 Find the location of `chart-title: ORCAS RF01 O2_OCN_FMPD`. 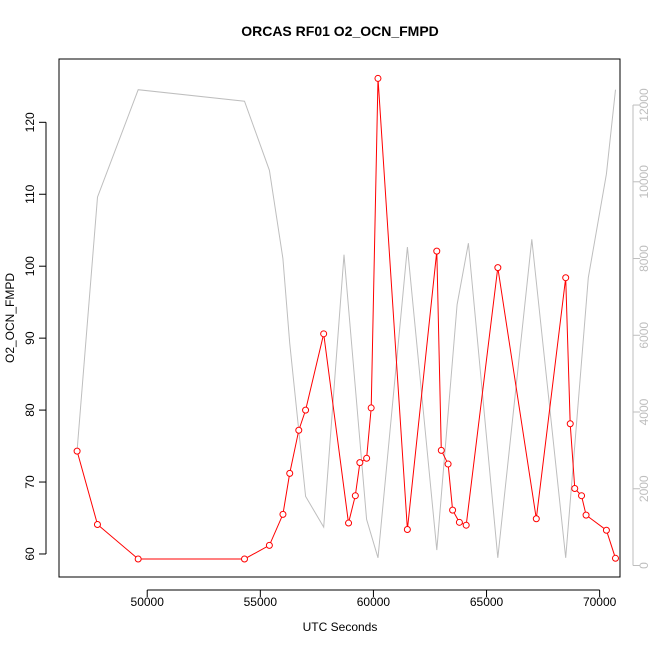

chart-title: ORCAS RF01 O2_OCN_FMPD is located at coordinates (340, 31).